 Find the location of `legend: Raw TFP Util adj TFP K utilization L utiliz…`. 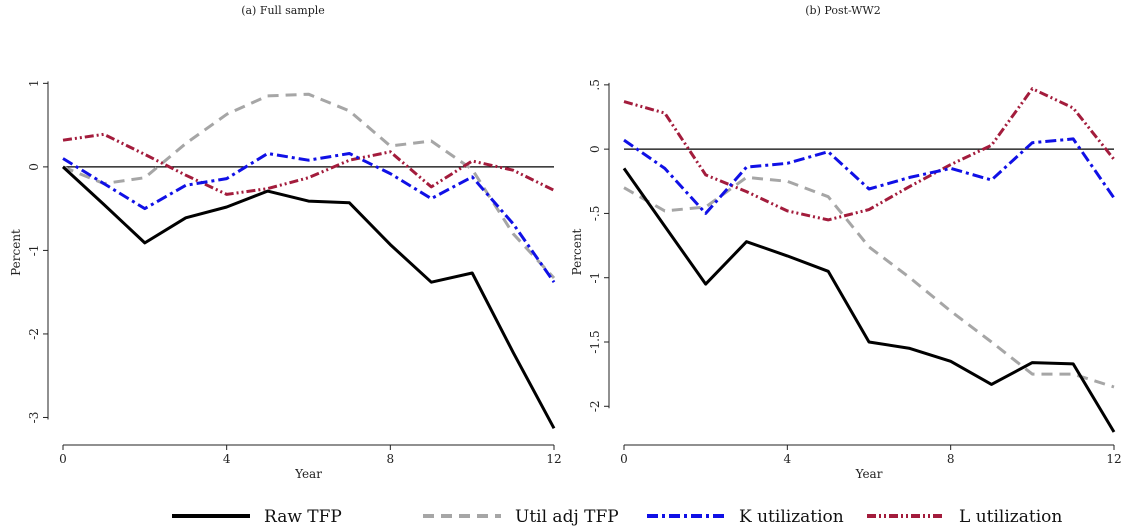

legend: Raw TFP Util adj TFP K utilization L utiliz… is located at coordinates (617, 517).